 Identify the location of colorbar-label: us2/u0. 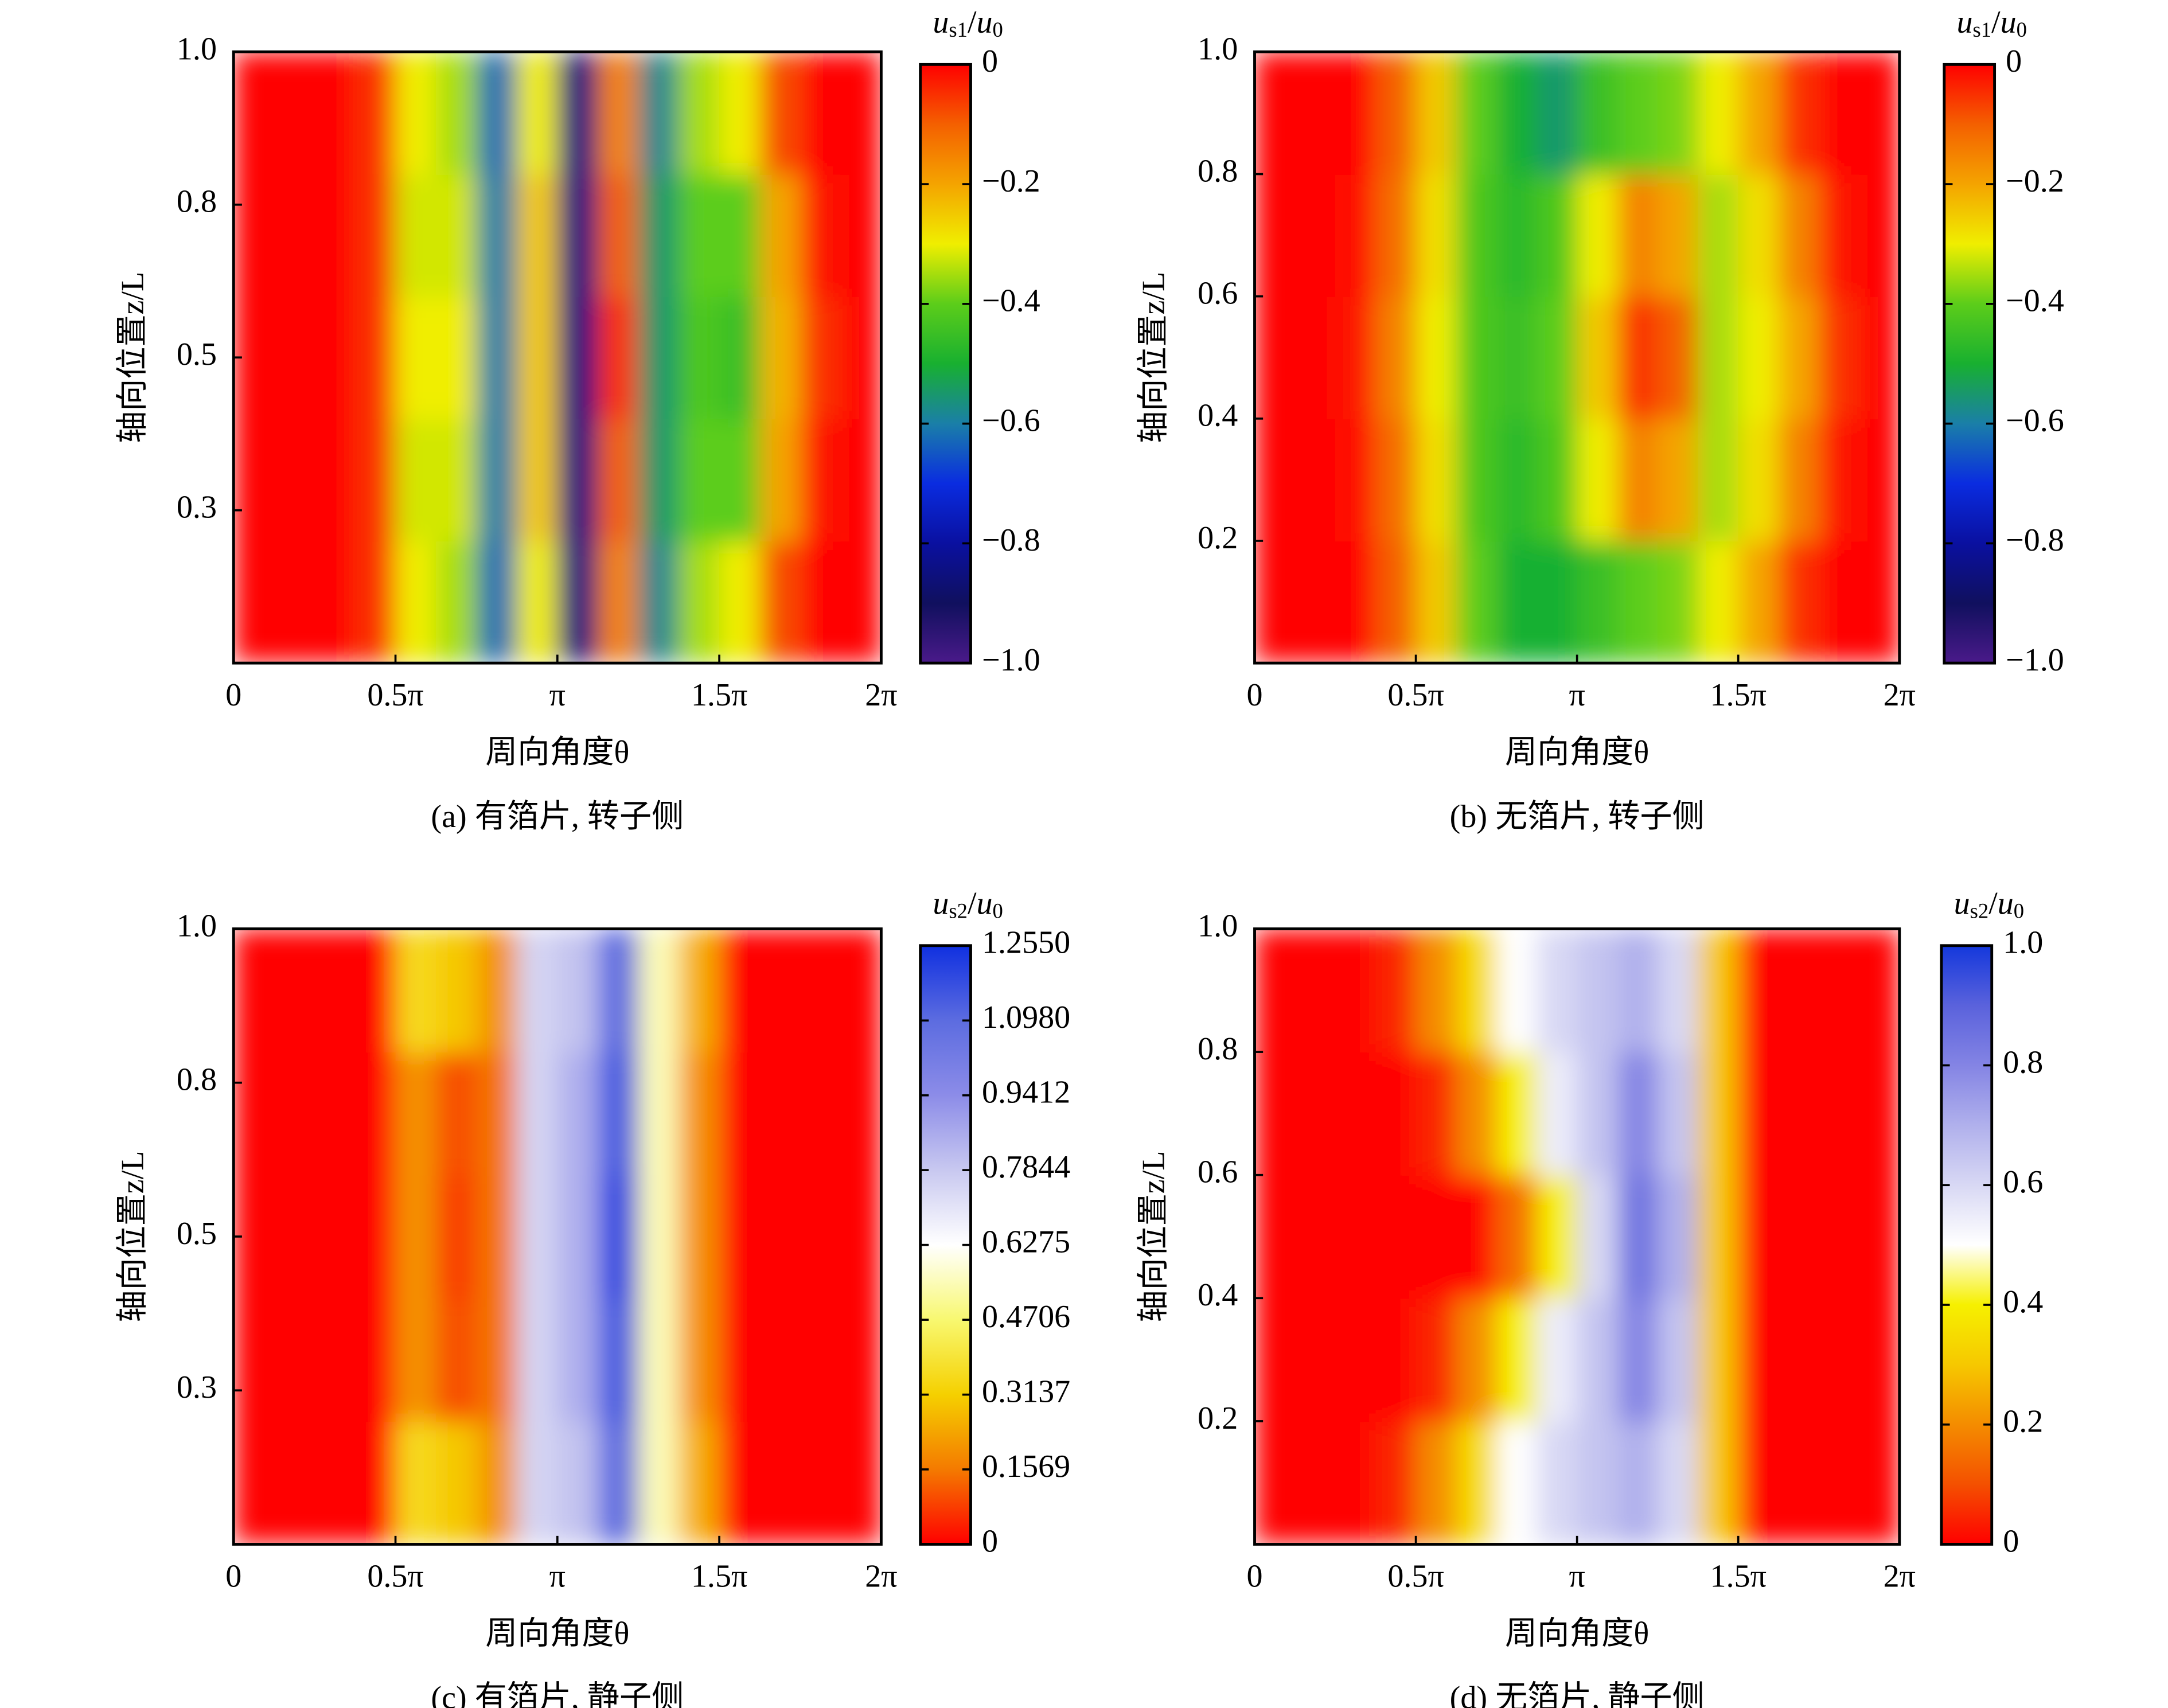
(1989, 904).